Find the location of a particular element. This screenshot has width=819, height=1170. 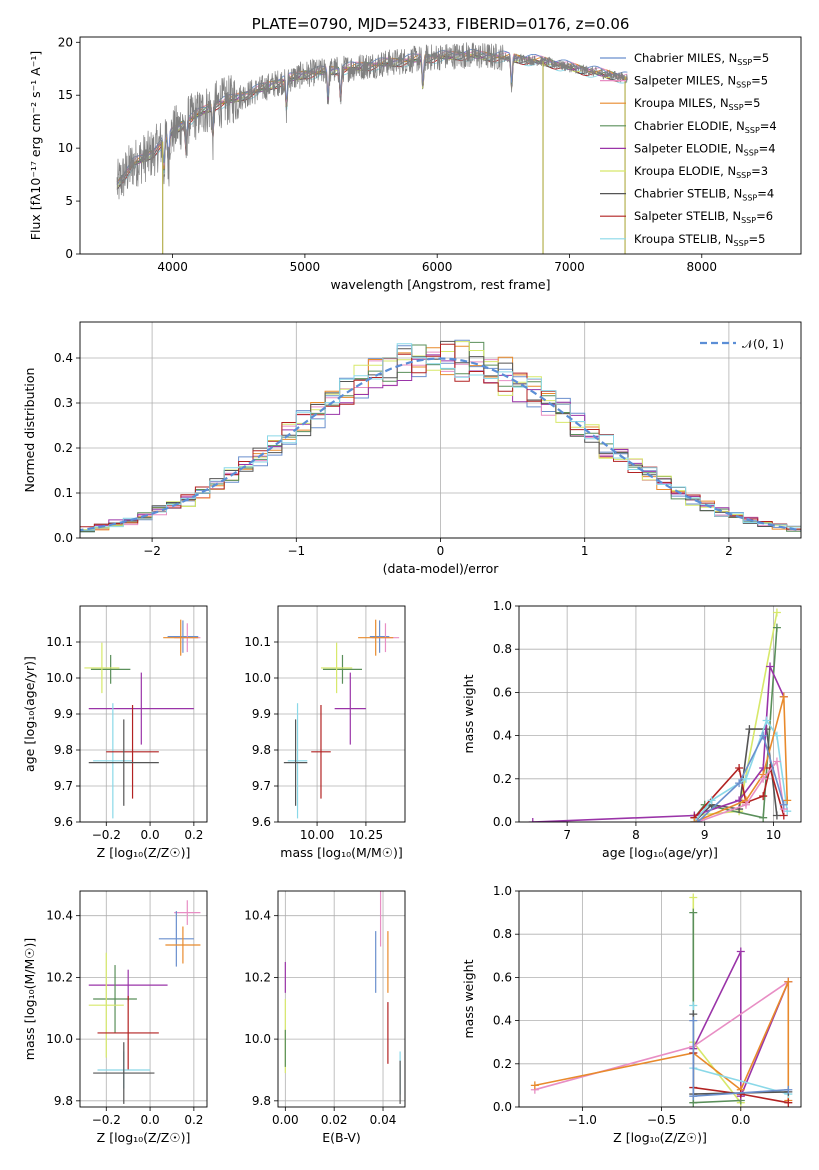

legend-count: =6 is located at coordinates (764, 216).